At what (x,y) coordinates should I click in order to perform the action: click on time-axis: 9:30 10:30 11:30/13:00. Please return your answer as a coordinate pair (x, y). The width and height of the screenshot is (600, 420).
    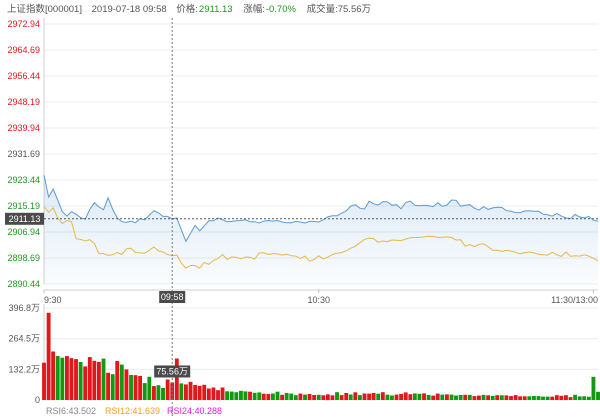
    Looking at the image, I should click on (320, 297).